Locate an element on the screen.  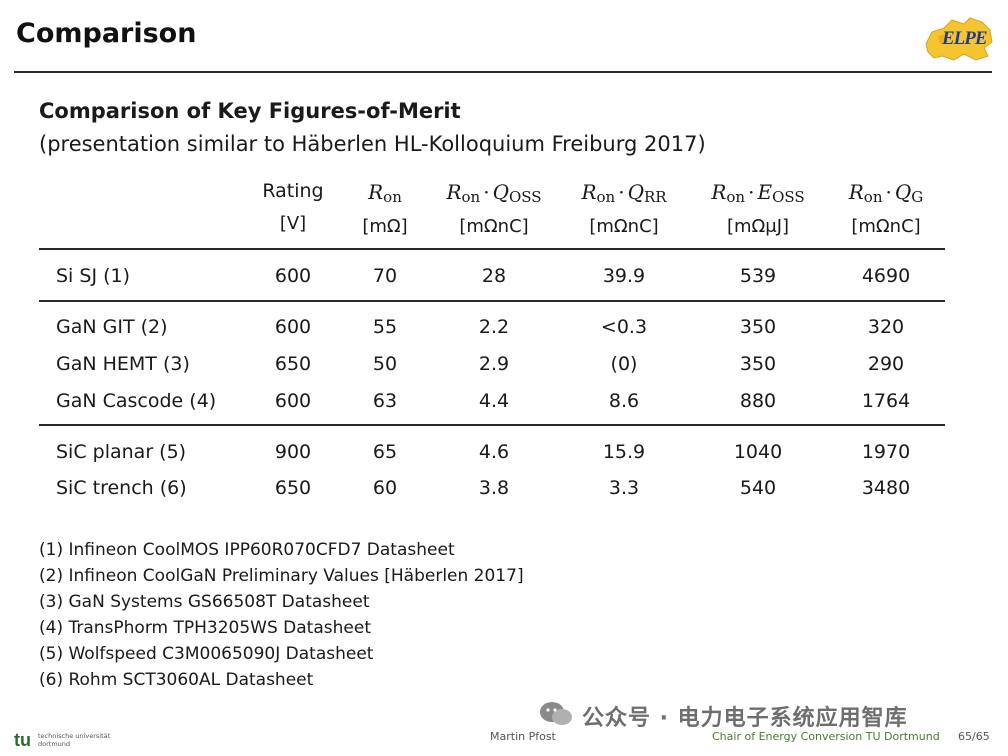
footer-author: Martin Pfost is located at coordinates (523, 736).